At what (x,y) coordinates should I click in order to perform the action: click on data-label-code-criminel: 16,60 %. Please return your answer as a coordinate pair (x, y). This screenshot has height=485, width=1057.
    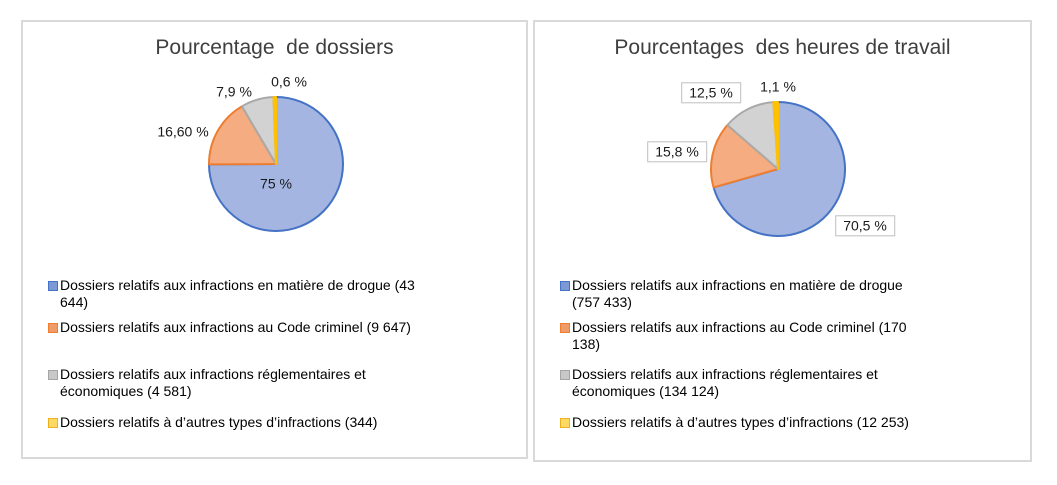
    Looking at the image, I should click on (183, 131).